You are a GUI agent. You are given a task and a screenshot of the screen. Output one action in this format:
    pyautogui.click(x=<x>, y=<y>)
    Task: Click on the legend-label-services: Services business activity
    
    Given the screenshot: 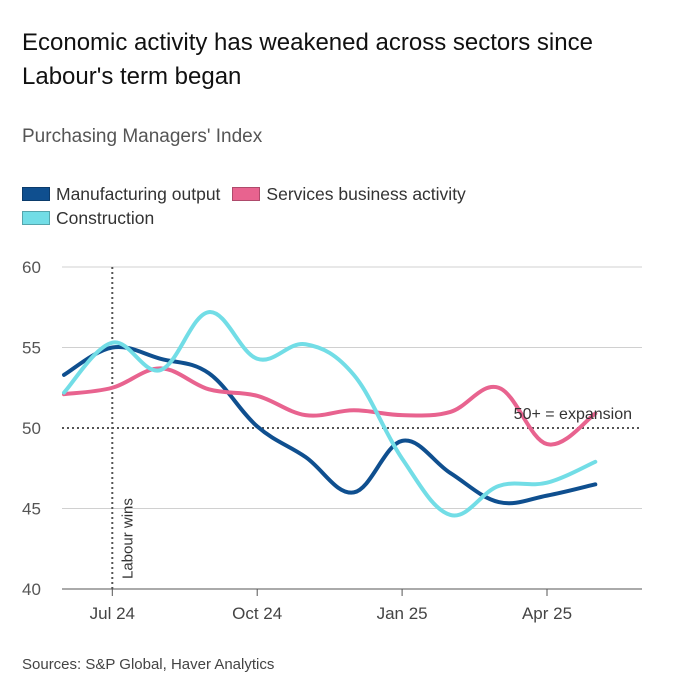 What is the action you would take?
    pyautogui.click(x=366, y=194)
    